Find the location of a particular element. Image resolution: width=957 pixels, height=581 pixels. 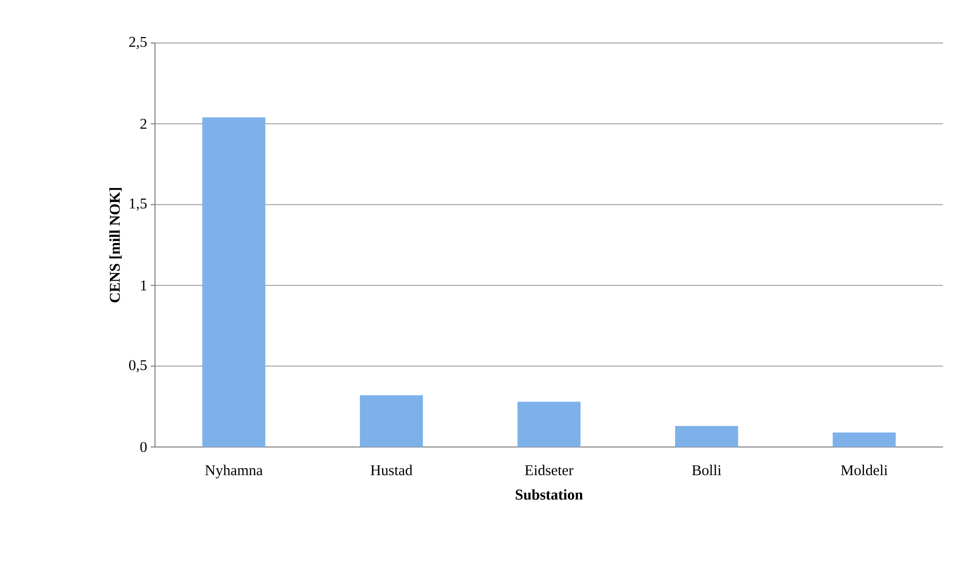

y-tick-label: 1,5 is located at coordinates (138, 204).